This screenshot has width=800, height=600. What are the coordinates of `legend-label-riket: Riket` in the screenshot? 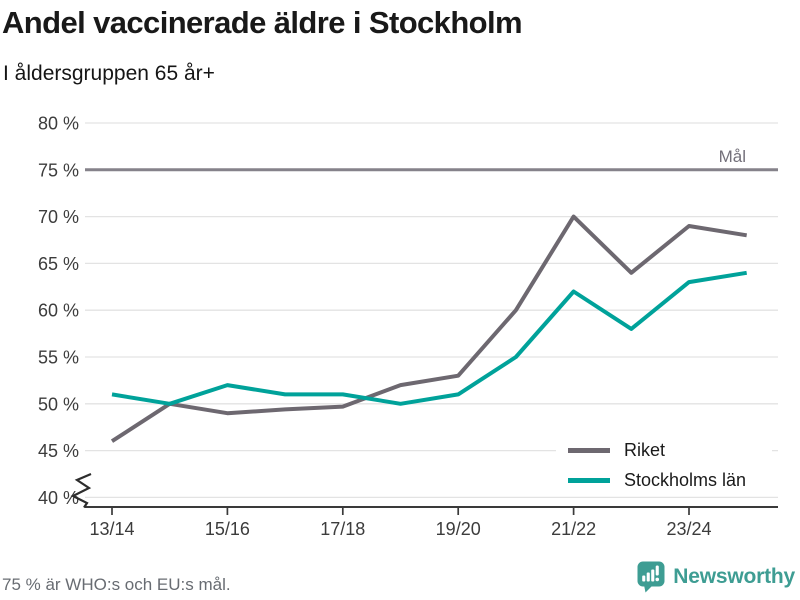 It's located at (645, 449).